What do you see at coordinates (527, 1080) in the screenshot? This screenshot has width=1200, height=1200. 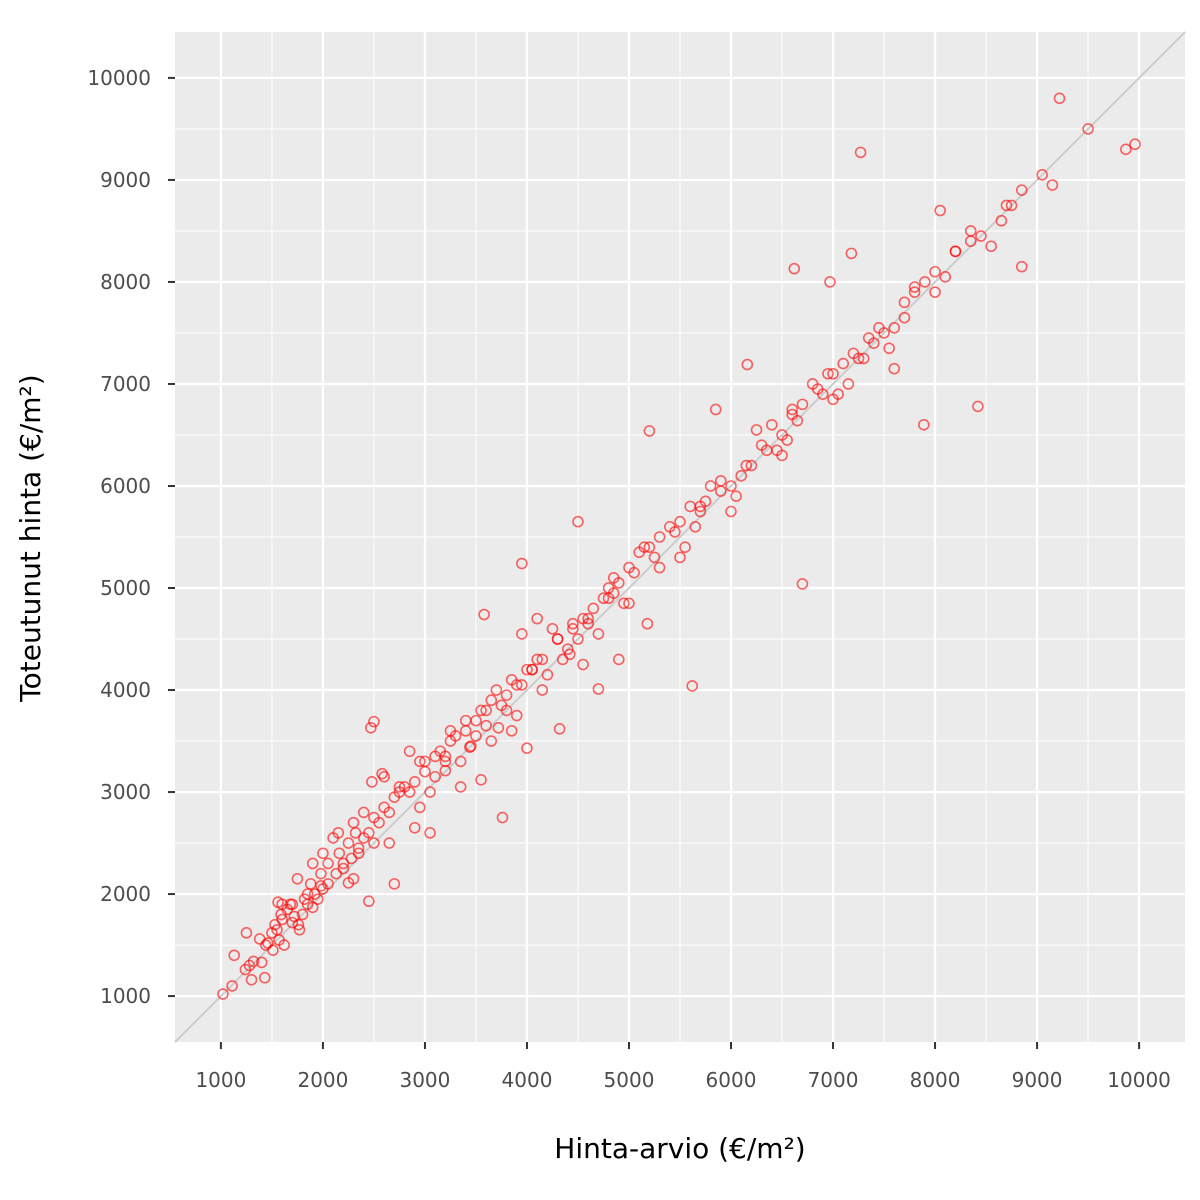 I see `x-tick-label: 4000` at bounding box center [527, 1080].